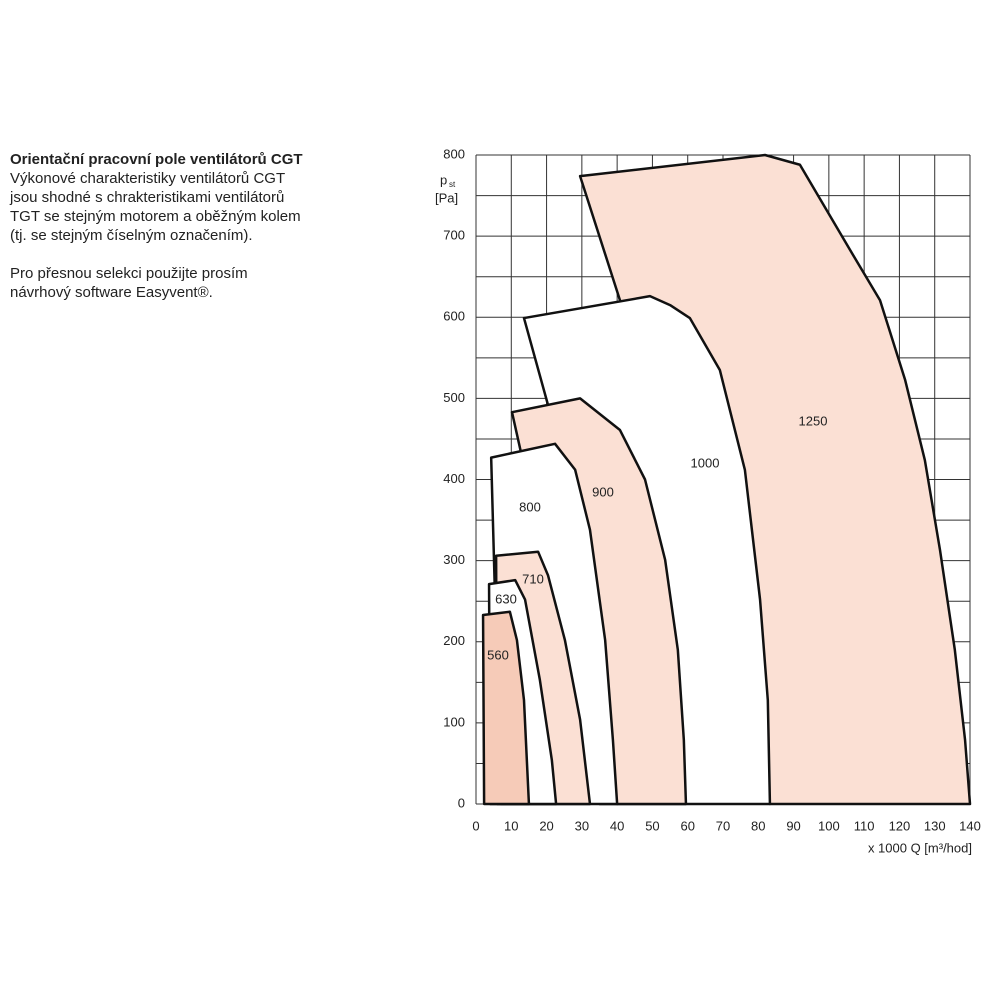  What do you see at coordinates (155, 216) in the screenshot?
I see `text-line: TGT se stejným motorem a oběžným kolem` at bounding box center [155, 216].